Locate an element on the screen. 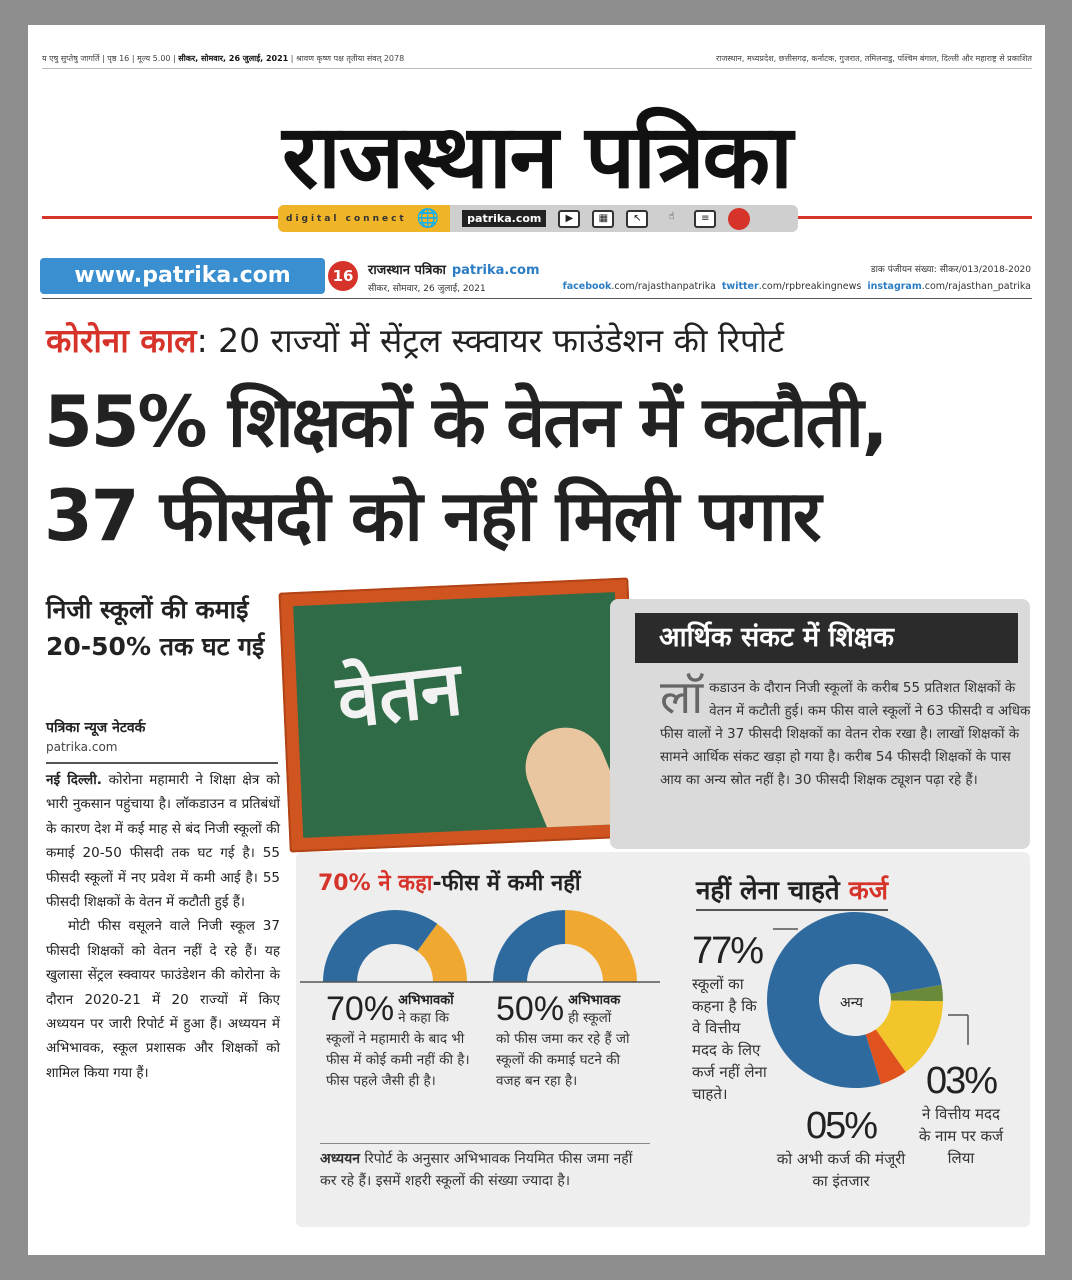 The width and height of the screenshot is (1072, 1280). byline: पत्रिका न्यूज नेटवर्क is located at coordinates (96, 728).